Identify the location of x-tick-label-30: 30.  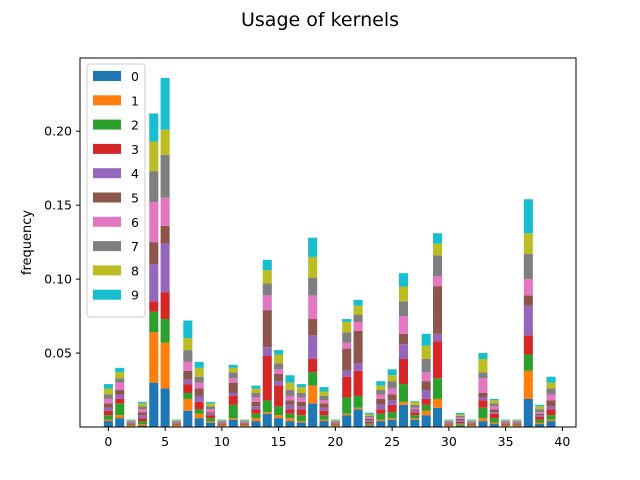
(449, 441).